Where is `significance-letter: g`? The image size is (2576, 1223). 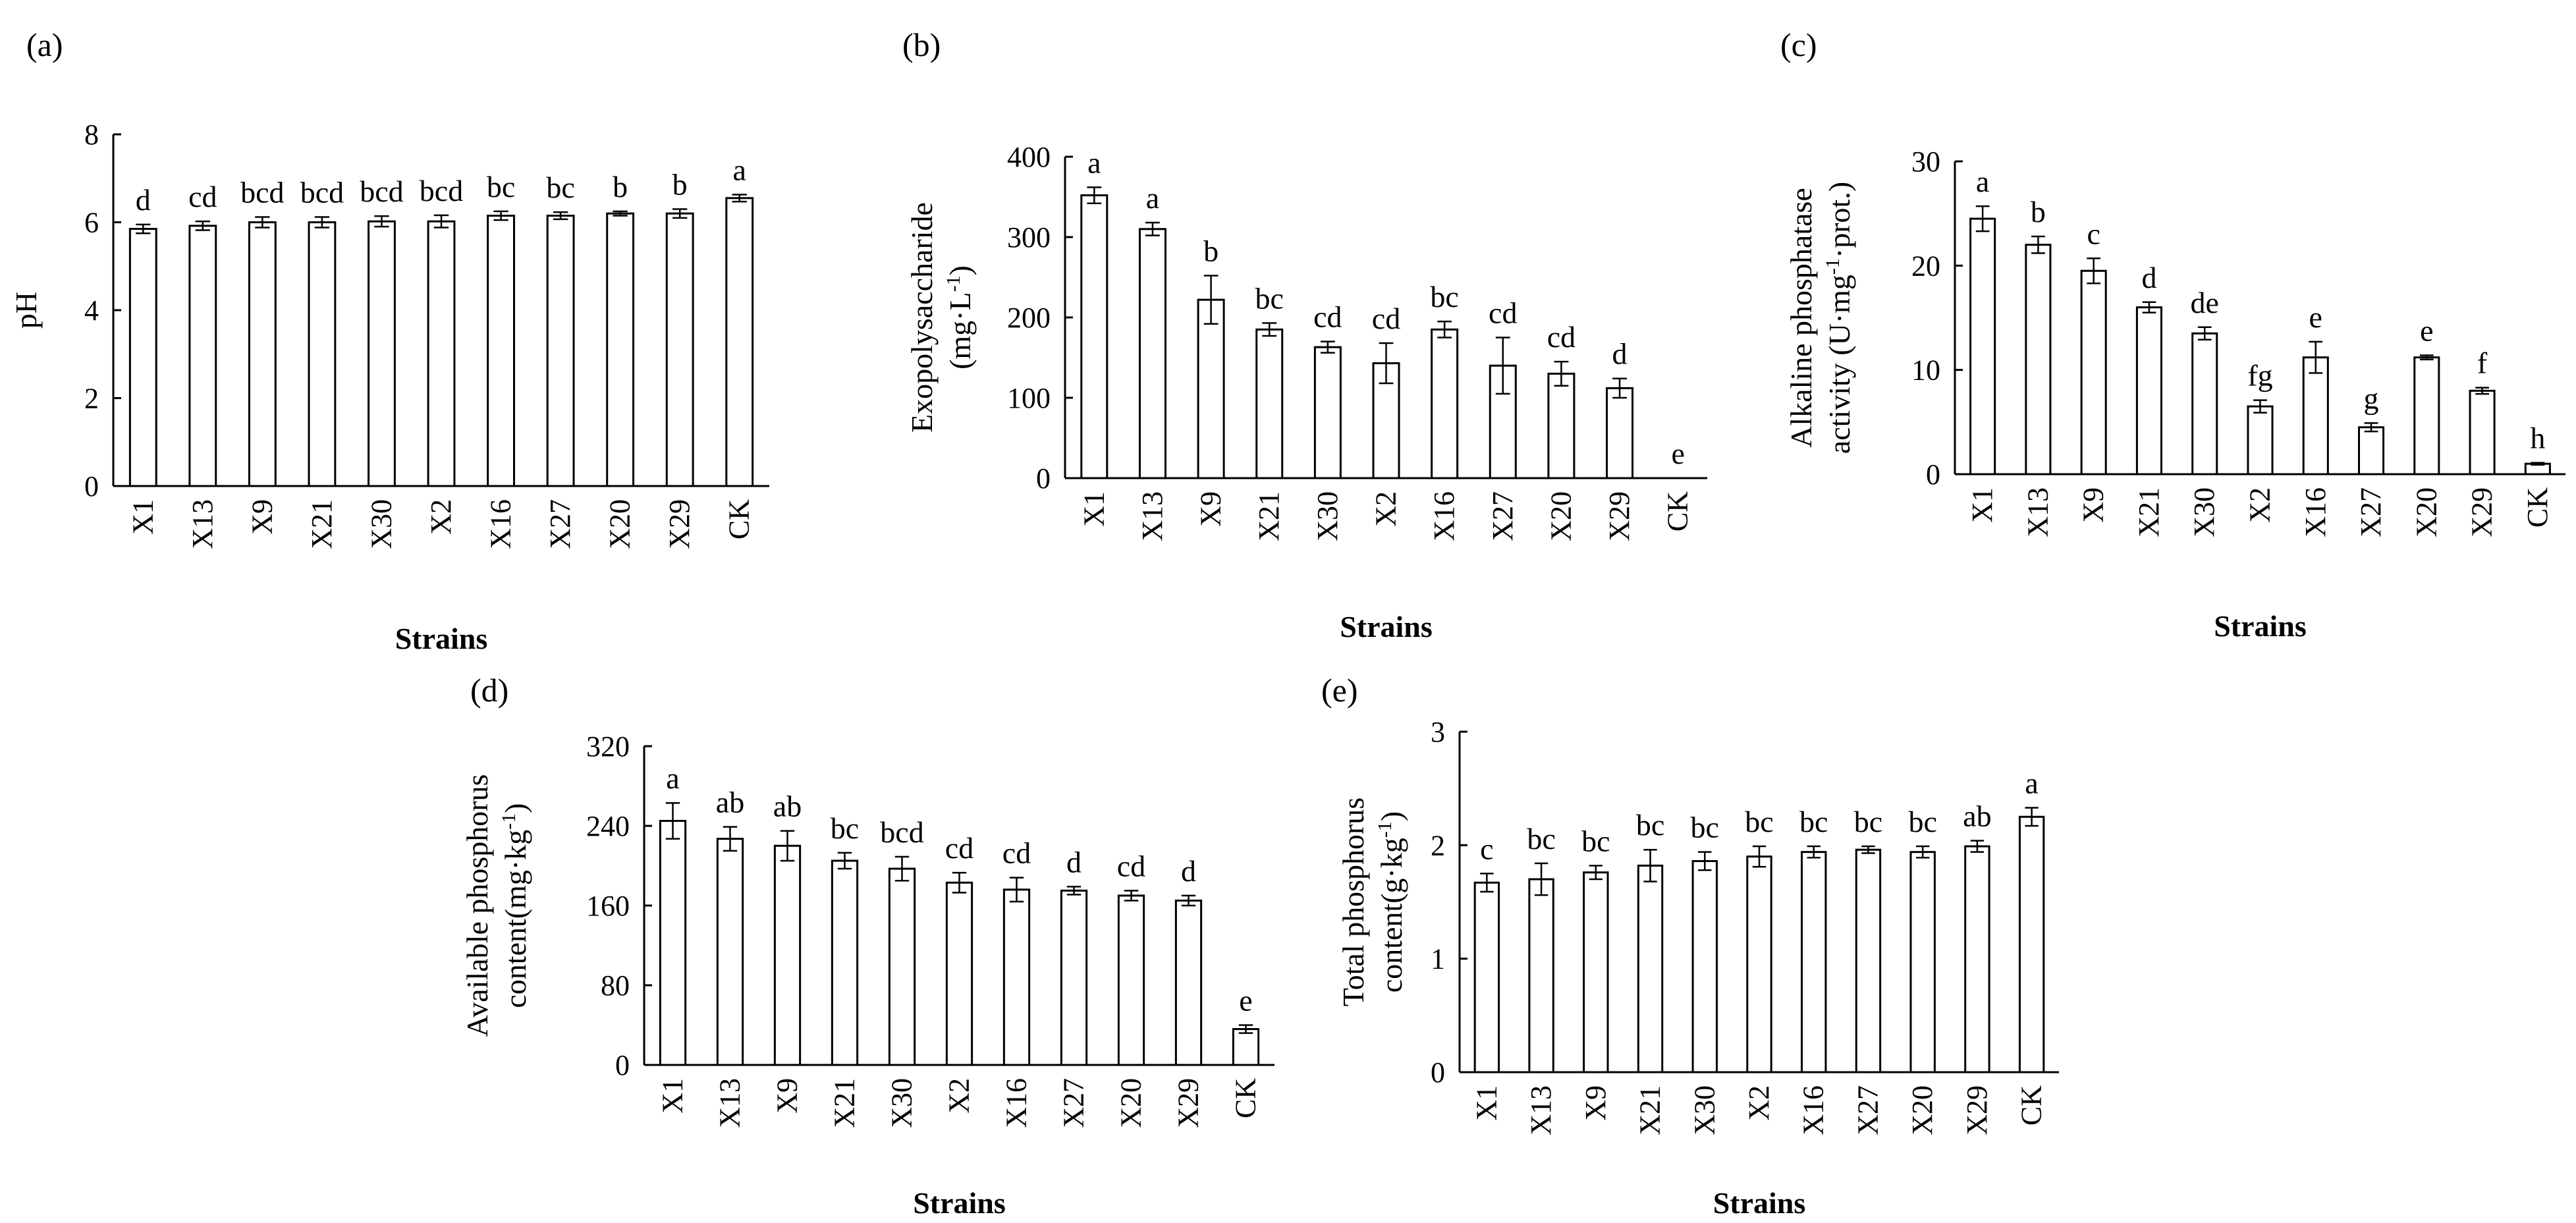 significance-letter: g is located at coordinates (2371, 398).